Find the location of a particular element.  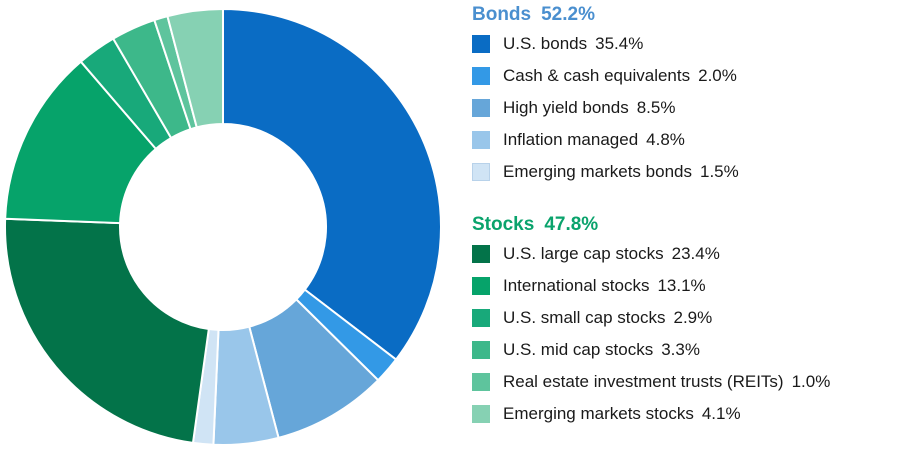

legend-value: 4.8% is located at coordinates (665, 139).